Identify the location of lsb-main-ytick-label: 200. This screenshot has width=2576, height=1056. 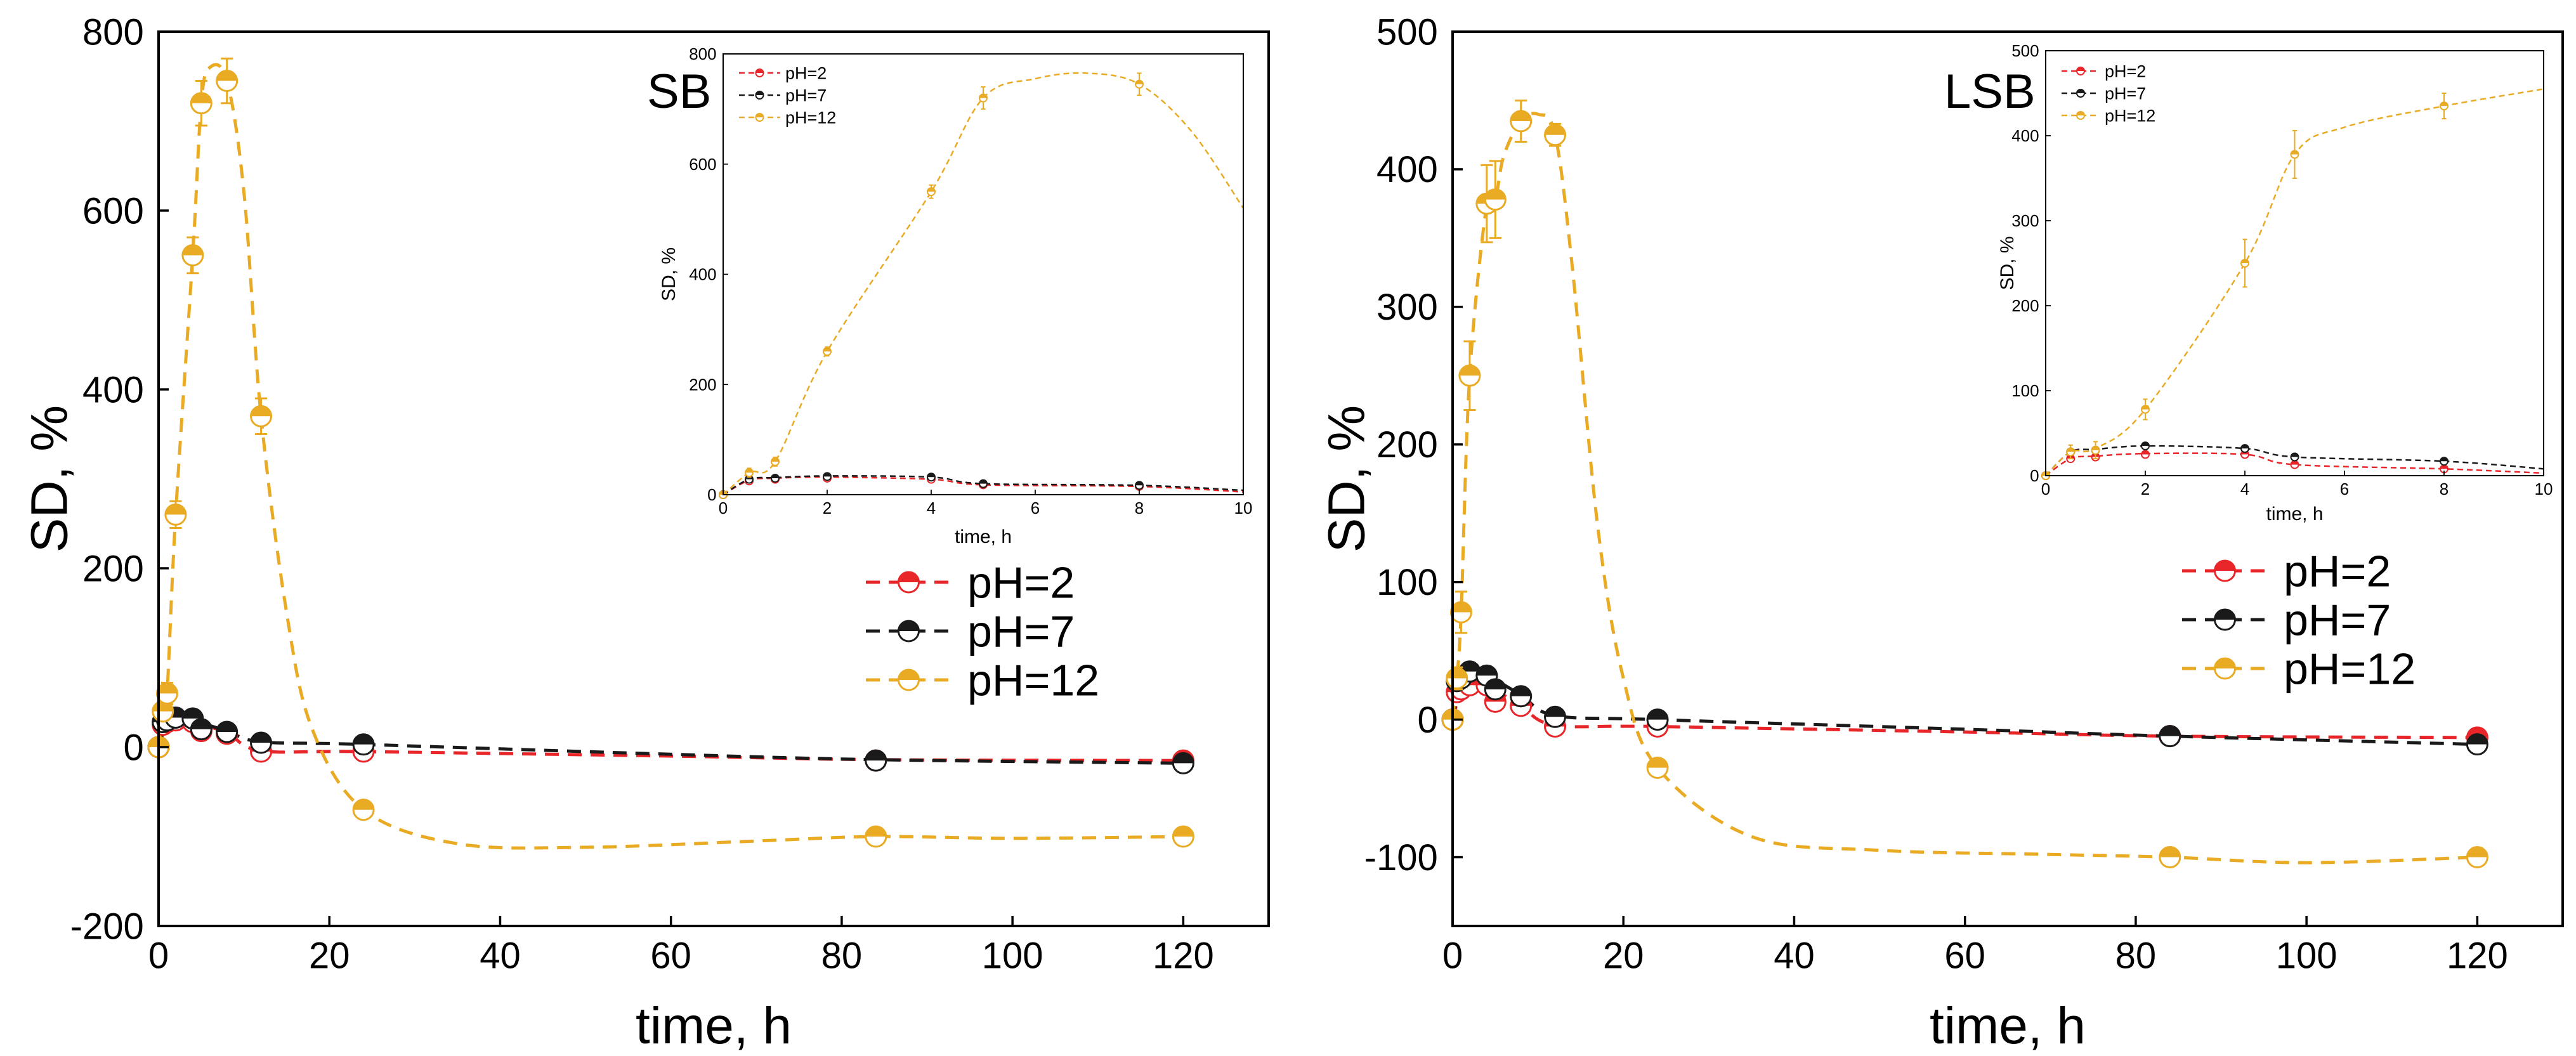
(1407, 445).